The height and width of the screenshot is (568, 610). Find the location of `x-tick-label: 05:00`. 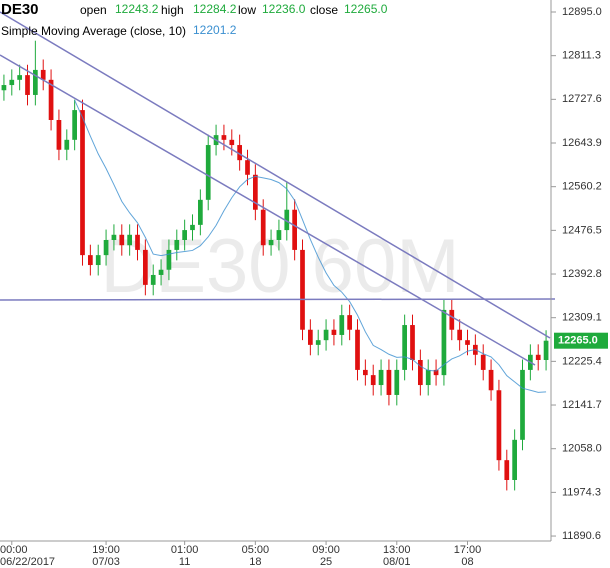

x-tick-label: 05:00 is located at coordinates (256, 550).